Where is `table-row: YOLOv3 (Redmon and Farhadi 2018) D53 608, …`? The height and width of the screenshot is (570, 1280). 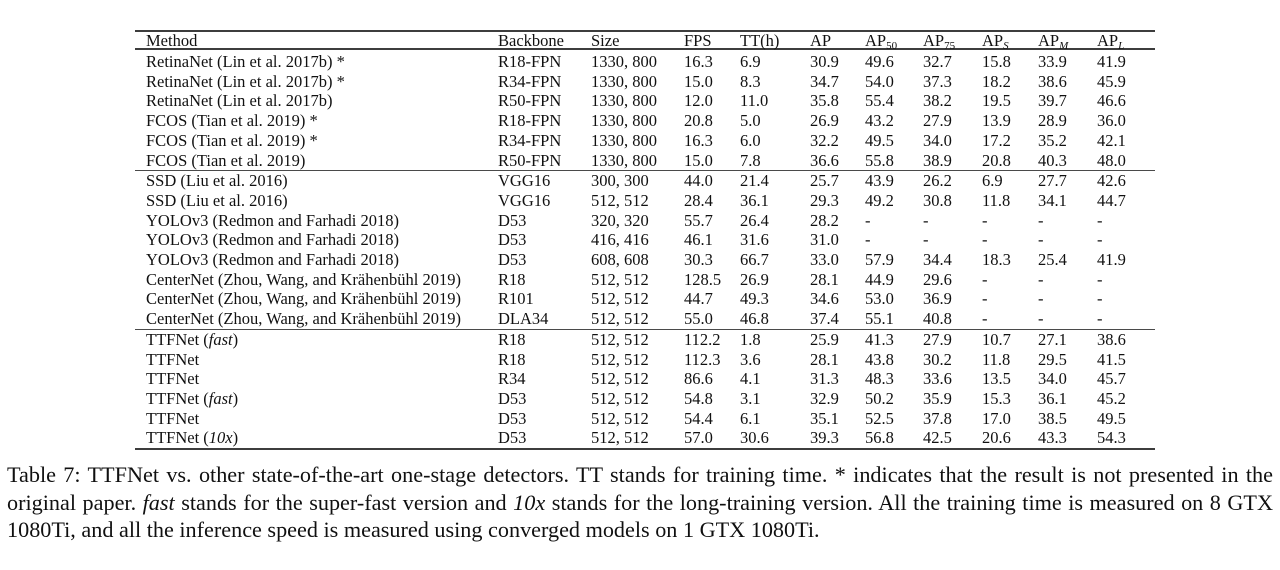
table-row: YOLOv3 (Redmon and Farhadi 2018) D53 608, … is located at coordinates (645, 260).